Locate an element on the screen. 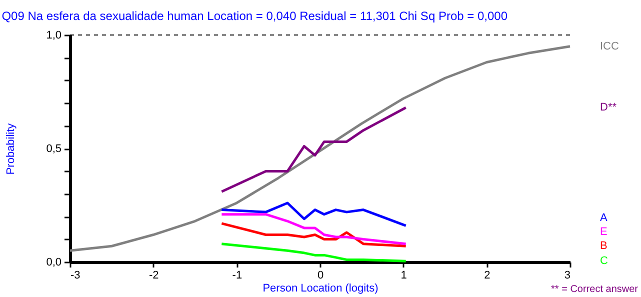 The width and height of the screenshot is (641, 297). text: A is located at coordinates (604, 218).